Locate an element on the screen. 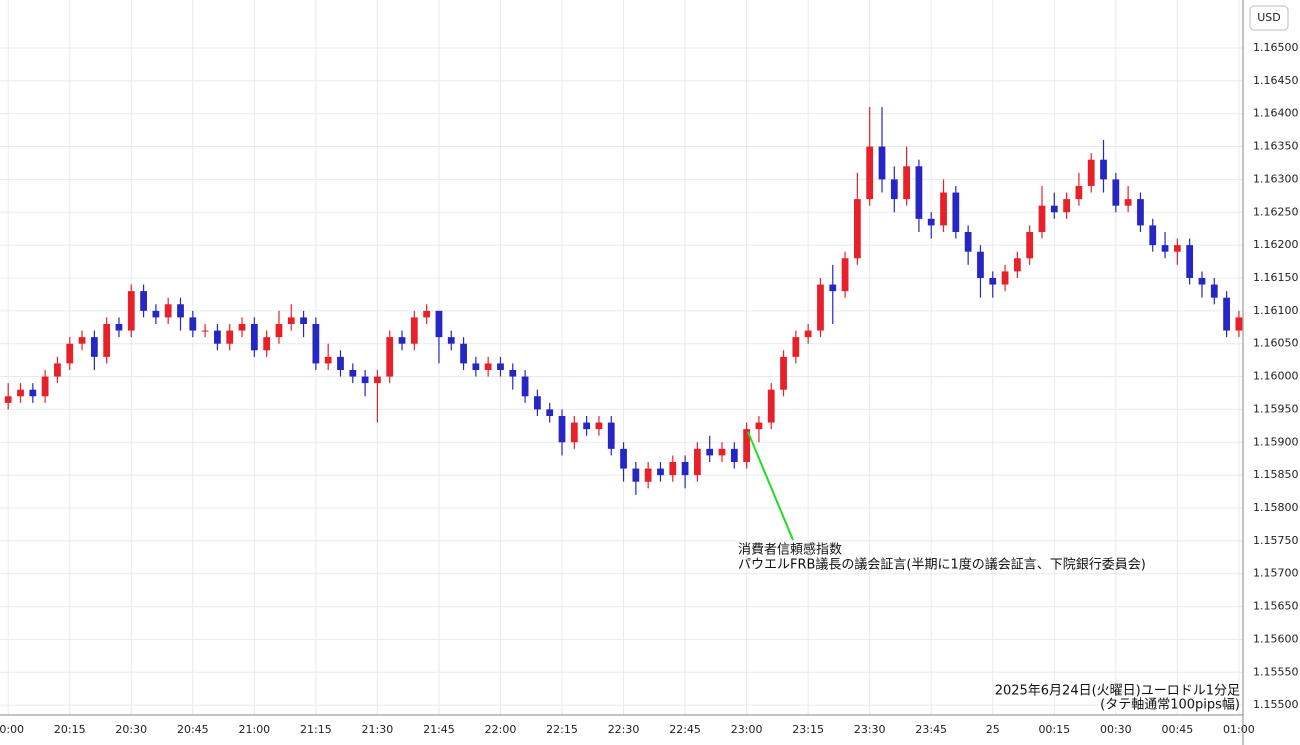 This screenshot has height=745, width=1300. x-tick-label: 22:00 is located at coordinates (501, 729).